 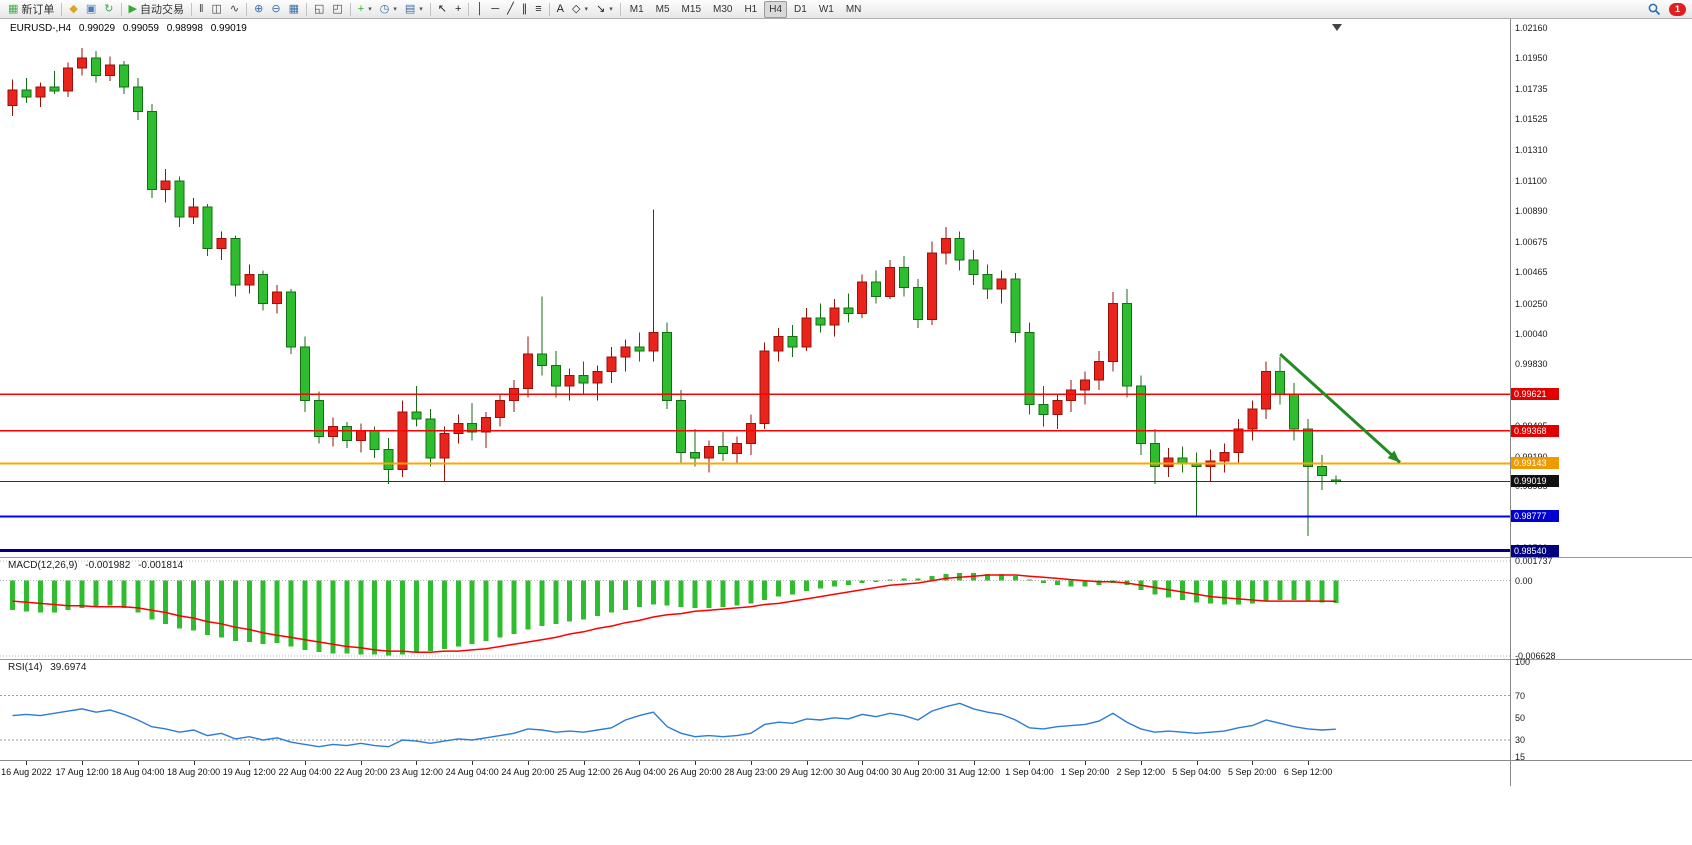 I want to click on line-chart-button: ∿, so click(x=234, y=9).